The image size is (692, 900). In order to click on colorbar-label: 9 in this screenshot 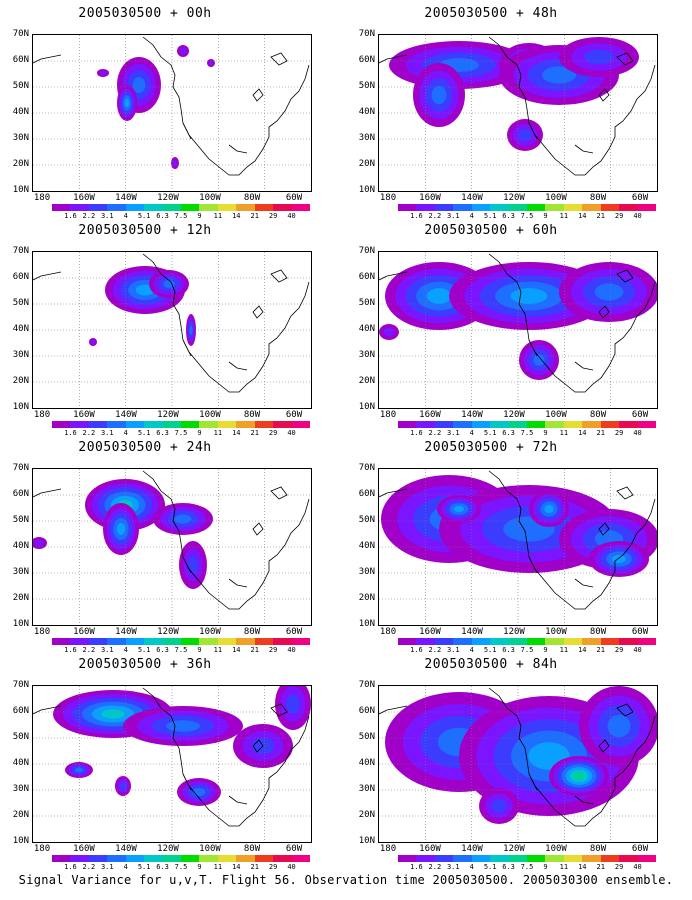, I will do `click(199, 650)`.